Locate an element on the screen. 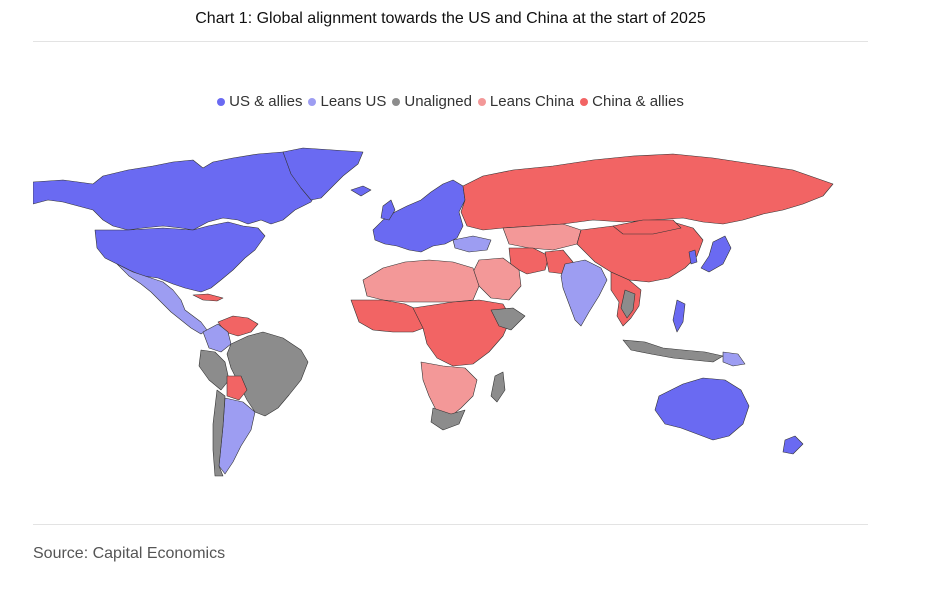  region-bolivia is located at coordinates (237, 388).